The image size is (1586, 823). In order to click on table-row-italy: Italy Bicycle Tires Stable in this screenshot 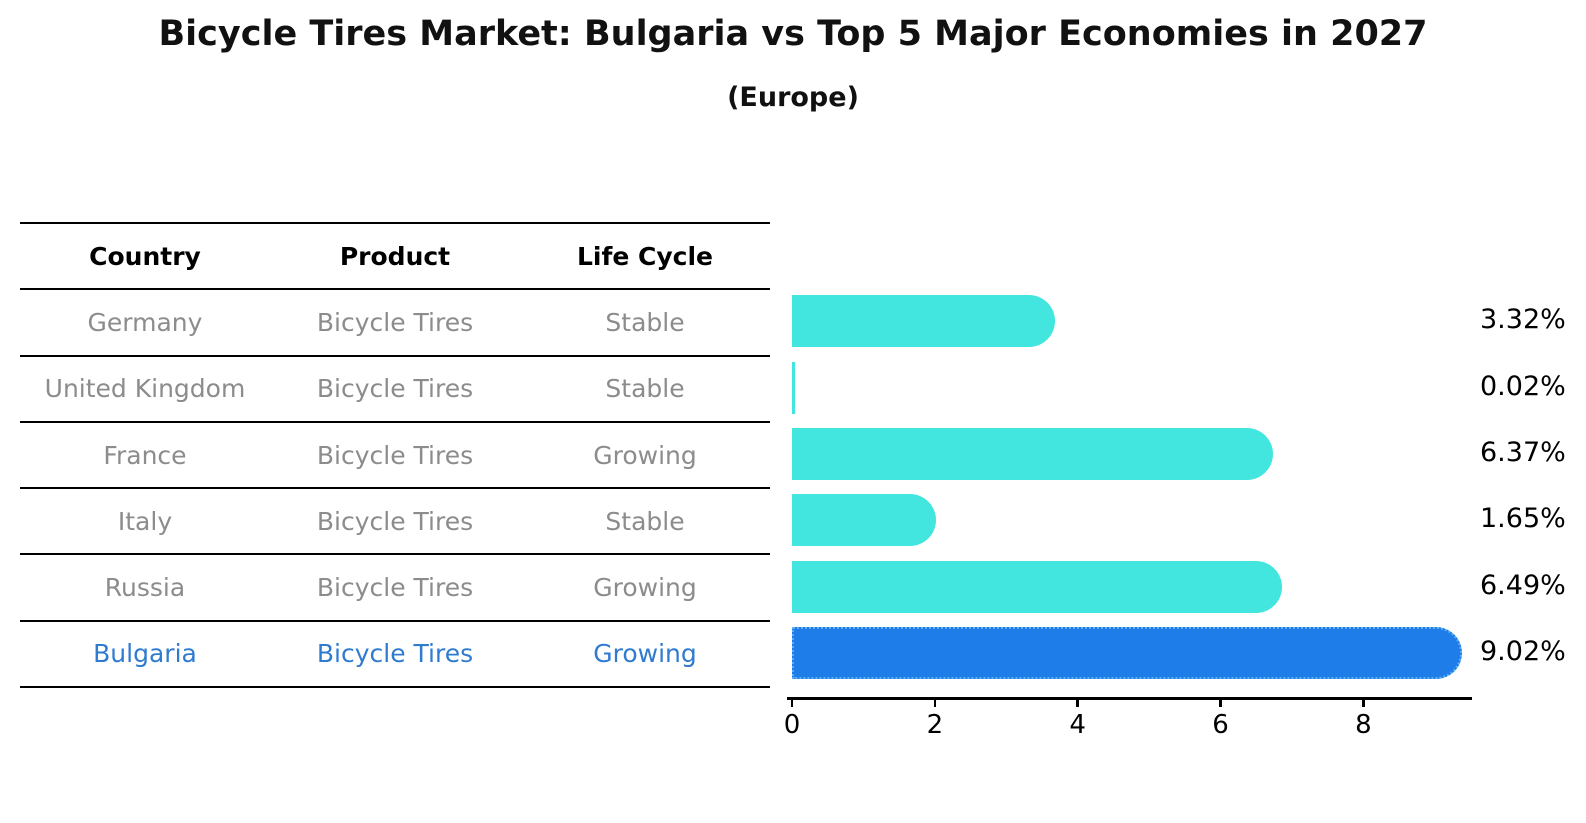, I will do `click(395, 520)`.